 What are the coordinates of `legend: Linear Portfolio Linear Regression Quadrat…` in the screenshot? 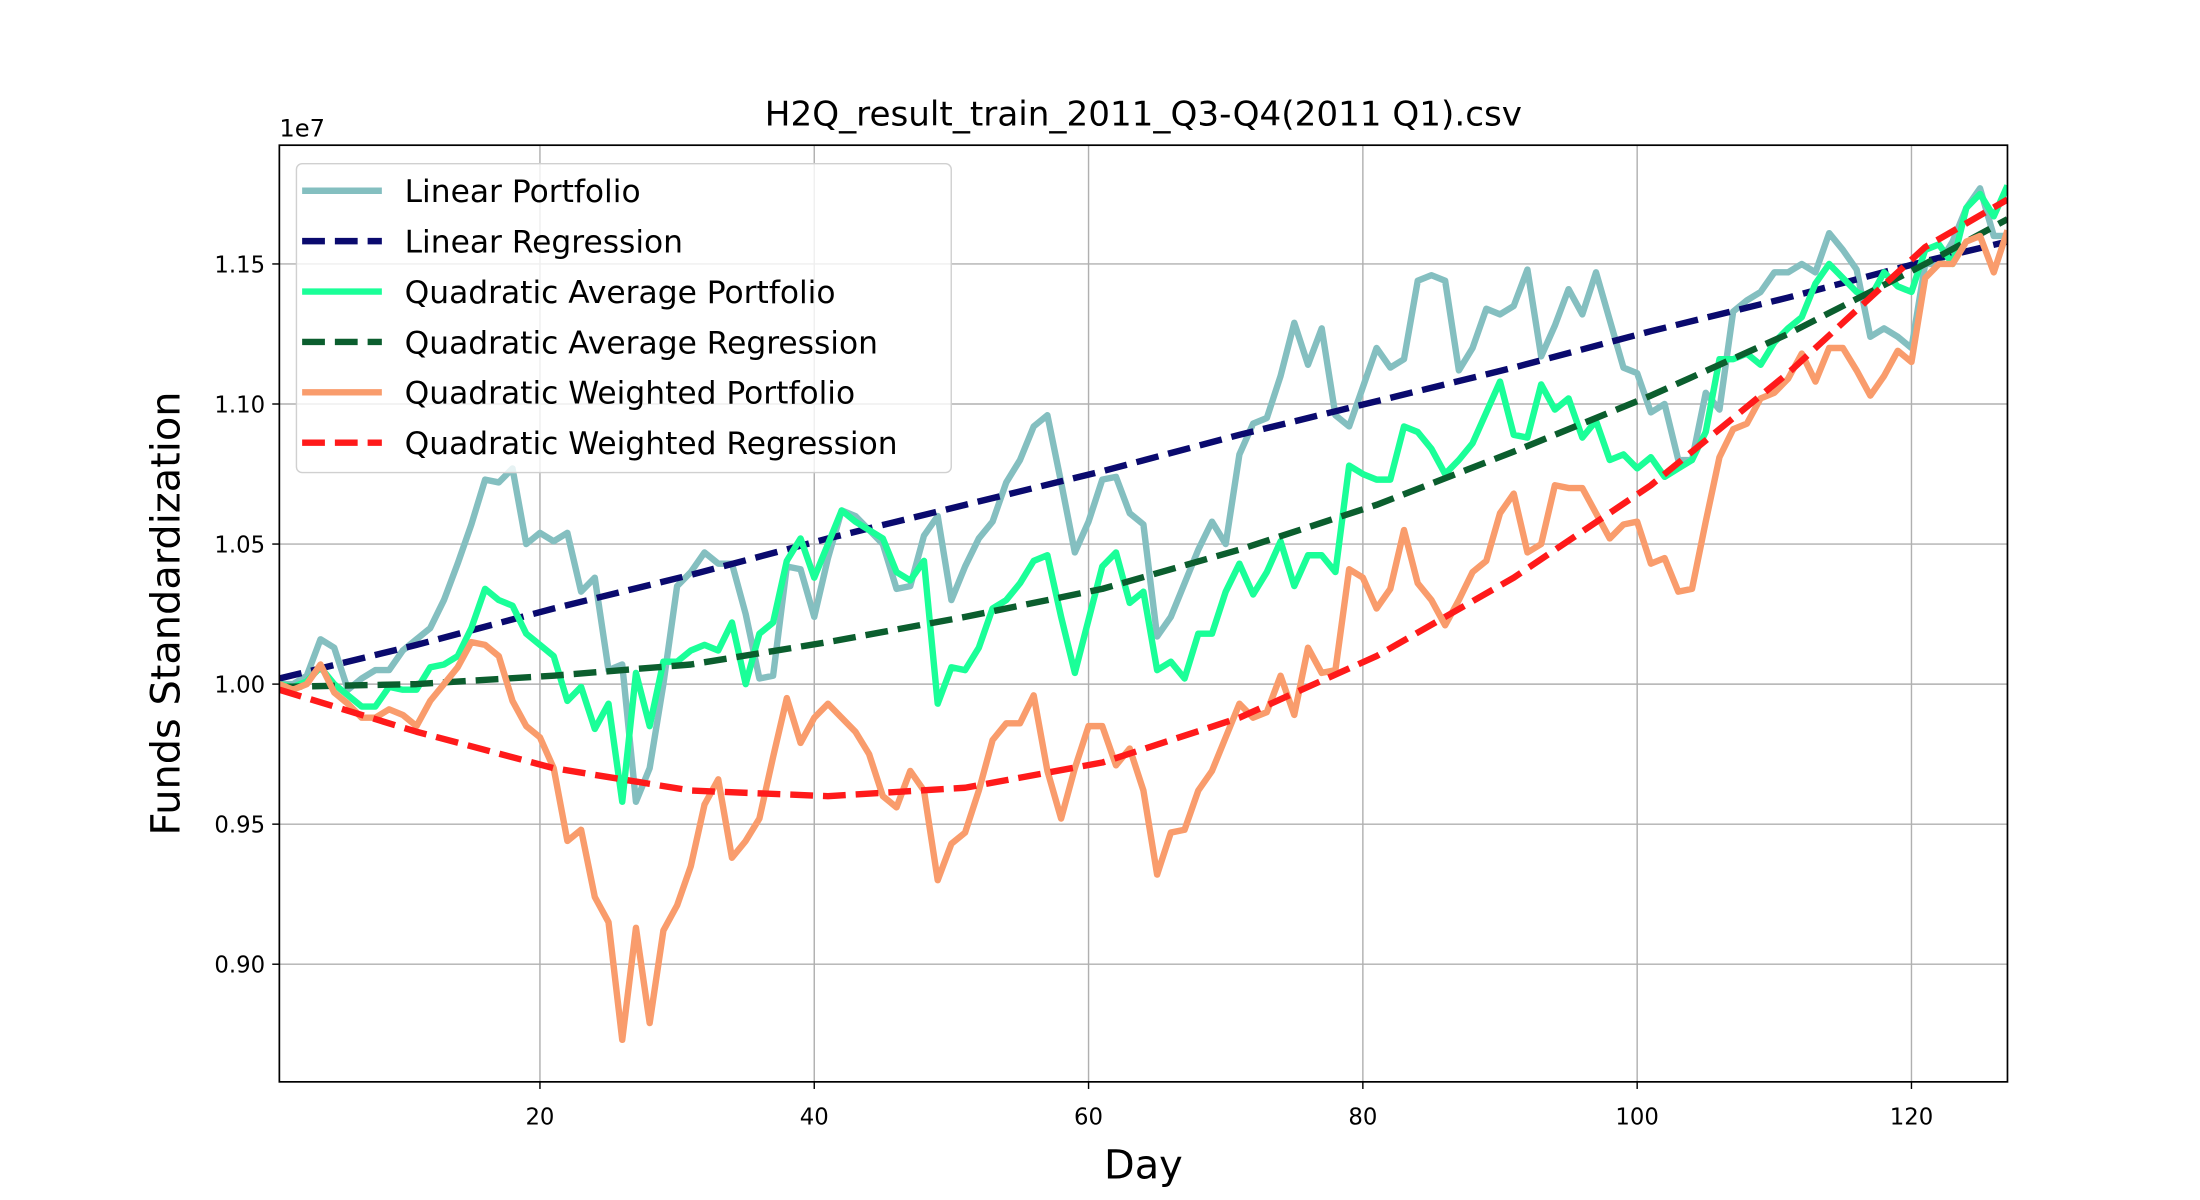 It's located at (623, 318).